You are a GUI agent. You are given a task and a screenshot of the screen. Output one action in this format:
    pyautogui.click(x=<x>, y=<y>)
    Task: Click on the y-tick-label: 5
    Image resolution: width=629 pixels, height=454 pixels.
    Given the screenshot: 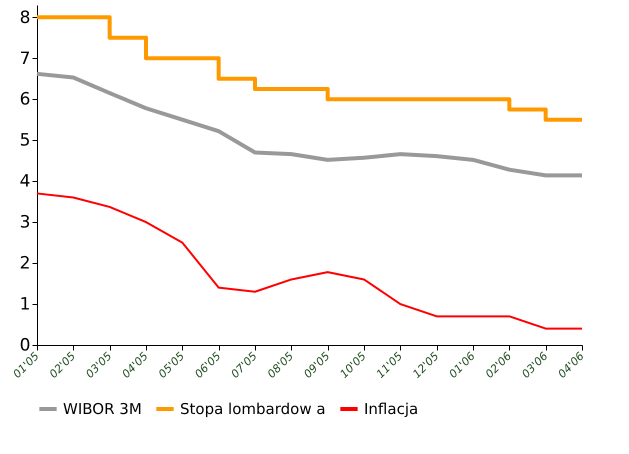 What is the action you would take?
    pyautogui.click(x=25, y=140)
    